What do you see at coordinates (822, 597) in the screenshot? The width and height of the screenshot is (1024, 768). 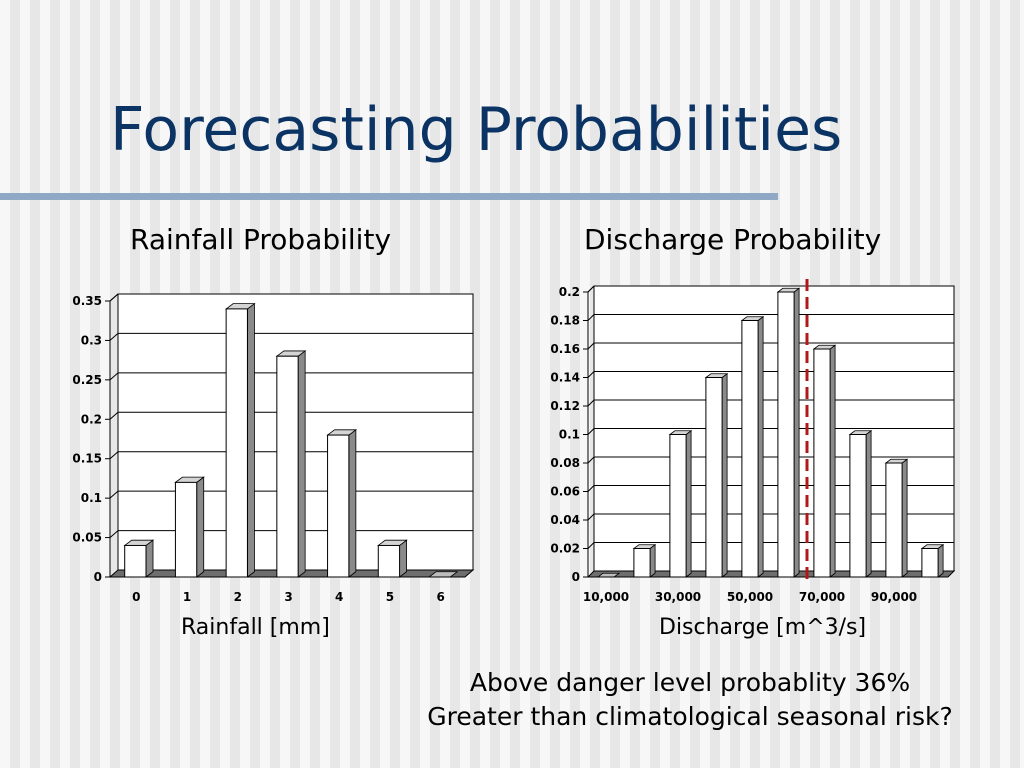 I see `discharge-x-tick-label: 70,000` at bounding box center [822, 597].